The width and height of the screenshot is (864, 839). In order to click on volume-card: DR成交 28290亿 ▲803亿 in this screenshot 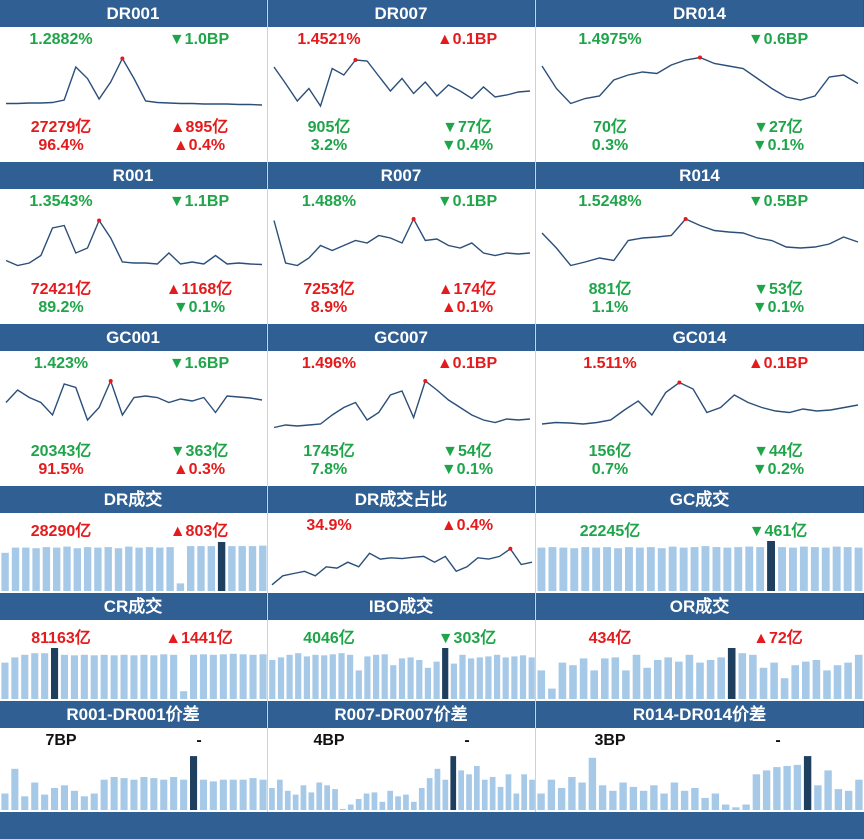, I will do `click(134, 539)`.